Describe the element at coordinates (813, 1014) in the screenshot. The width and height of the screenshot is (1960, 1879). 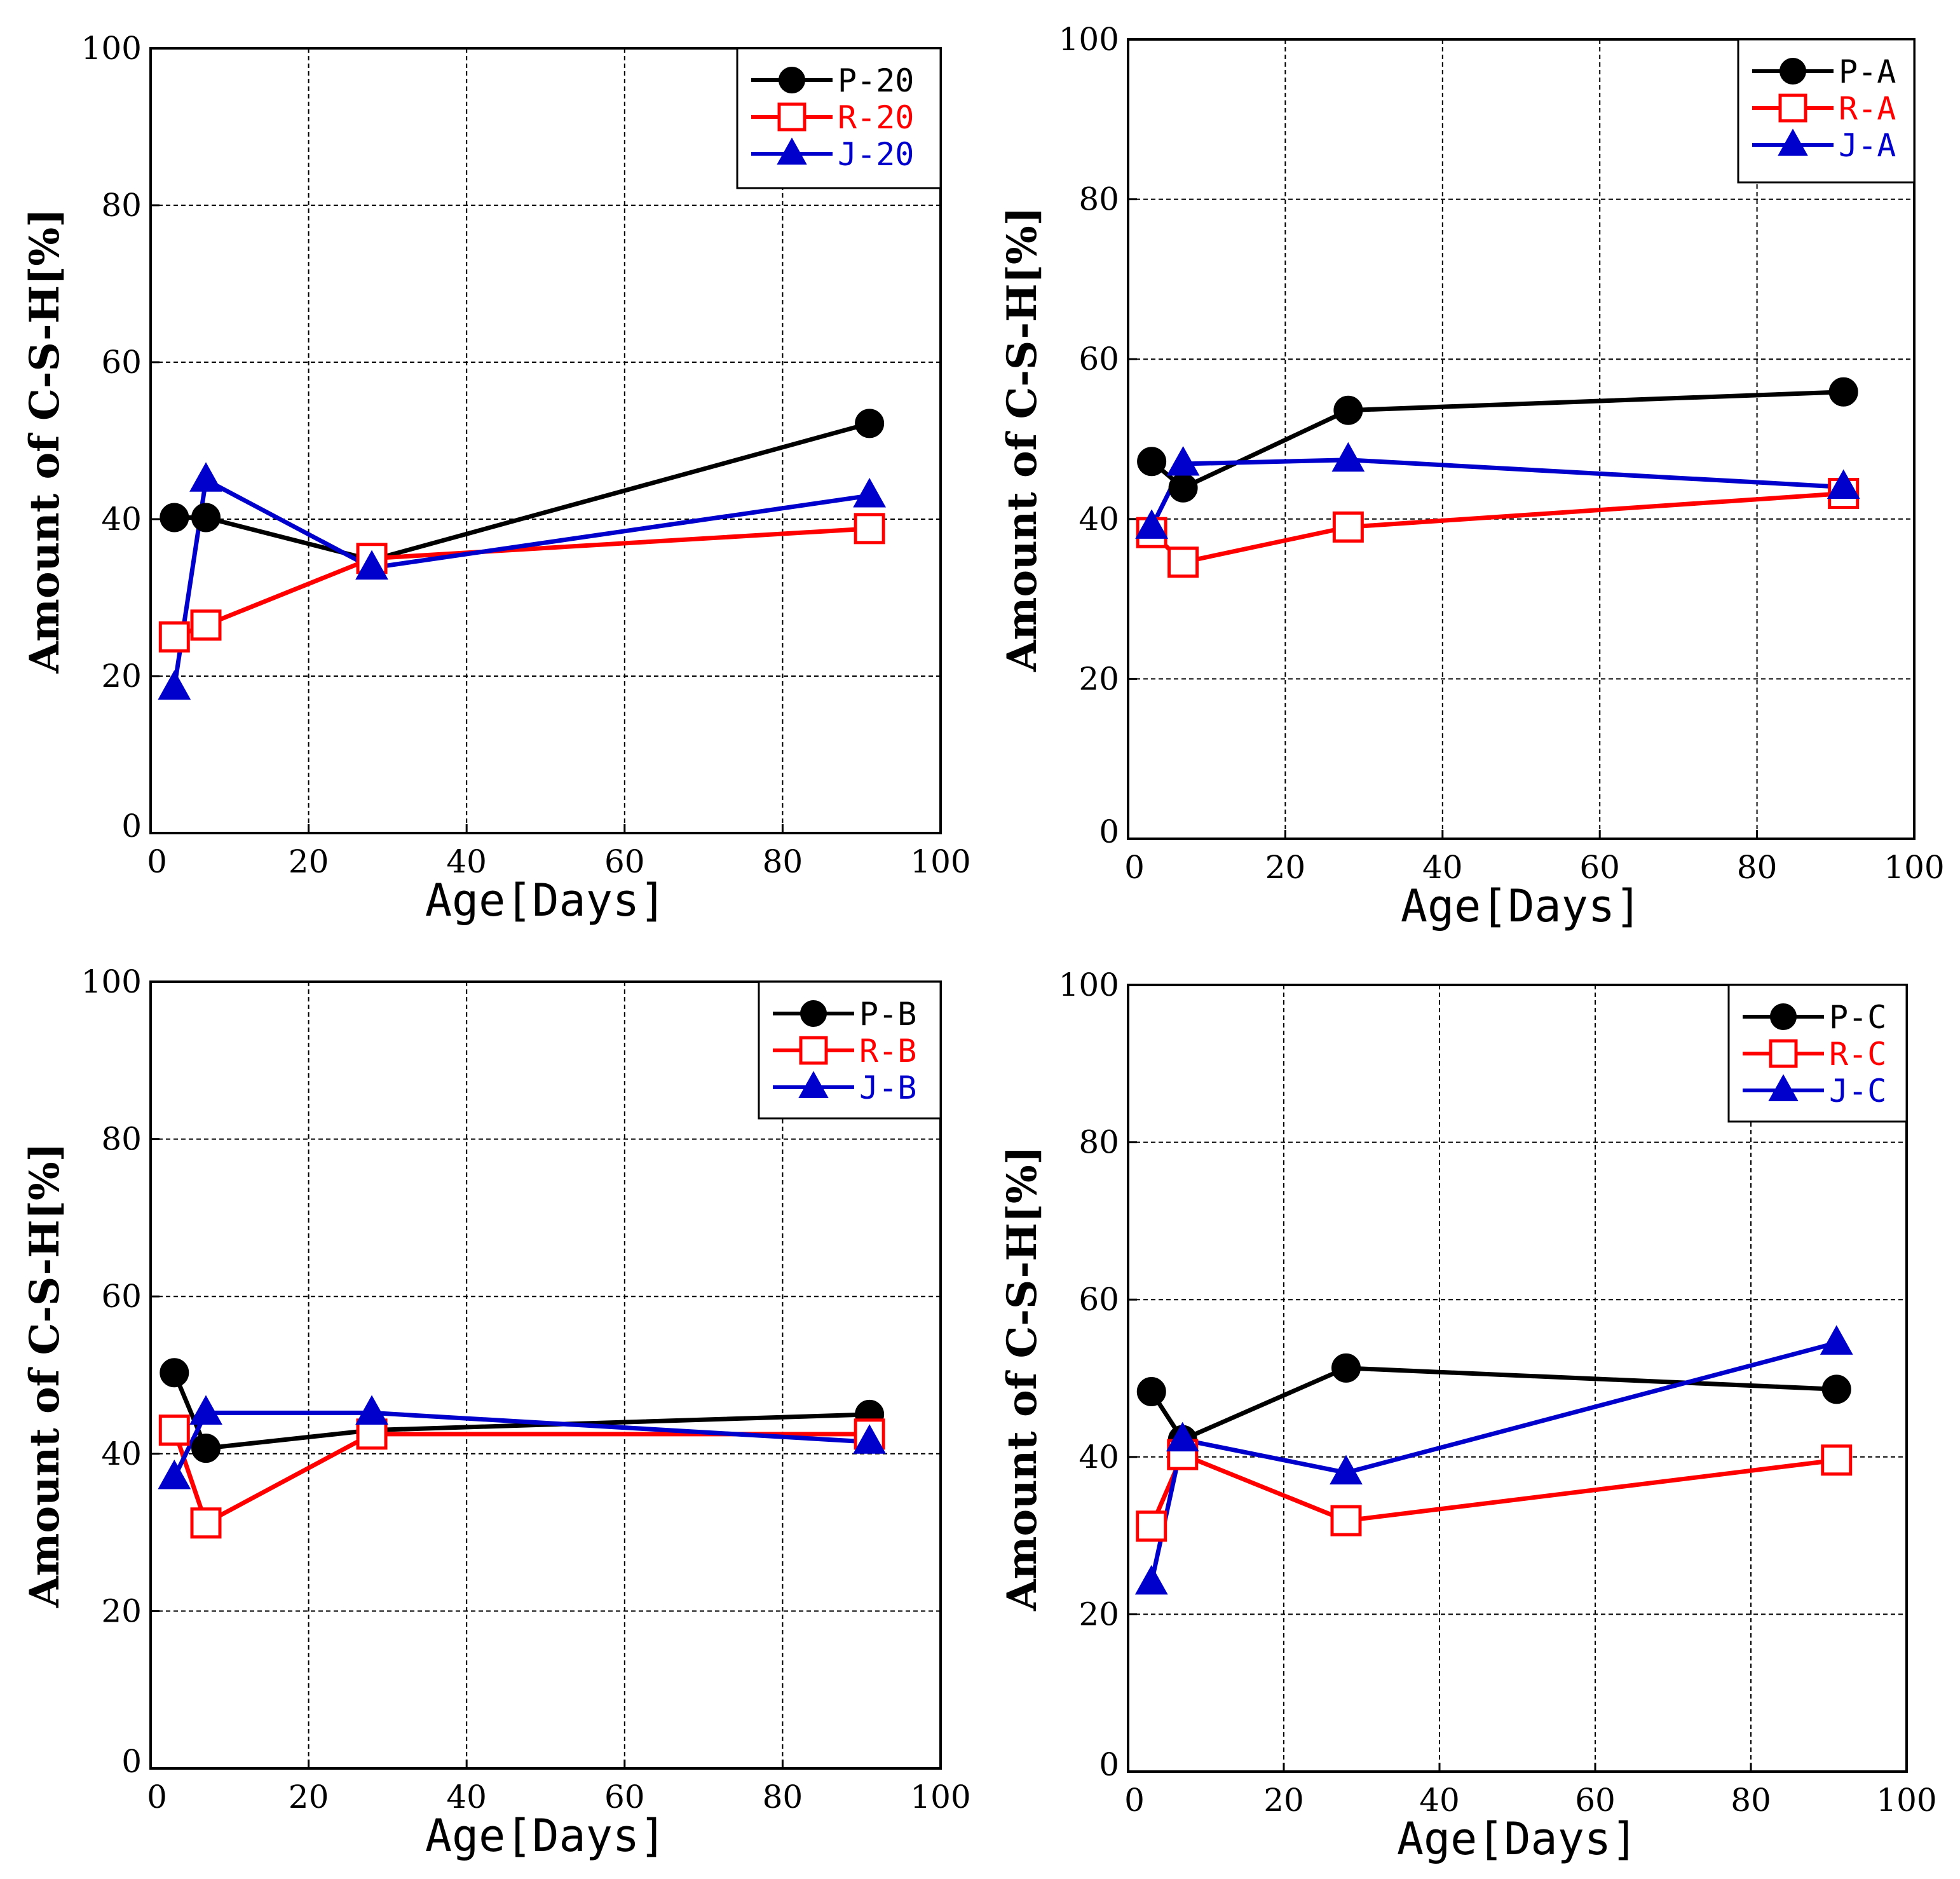
I see `legend-marker-p-b` at that location.